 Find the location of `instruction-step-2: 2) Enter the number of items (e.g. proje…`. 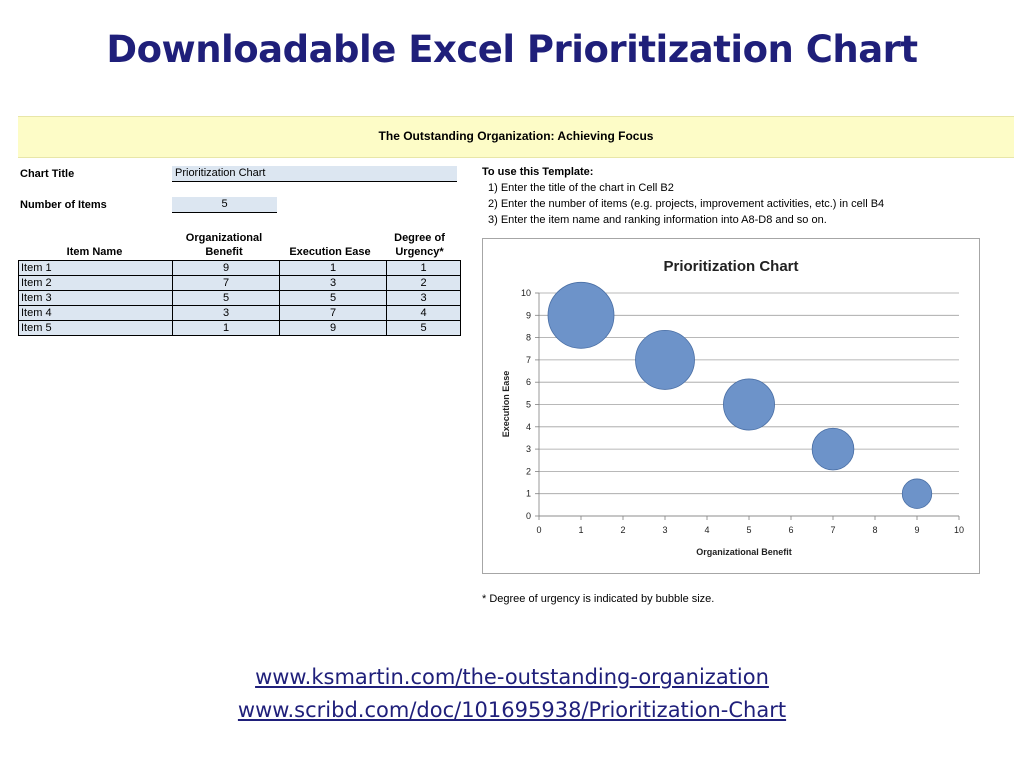

instruction-step-2: 2) Enter the number of items (e.g. proje… is located at coordinates (686, 204).